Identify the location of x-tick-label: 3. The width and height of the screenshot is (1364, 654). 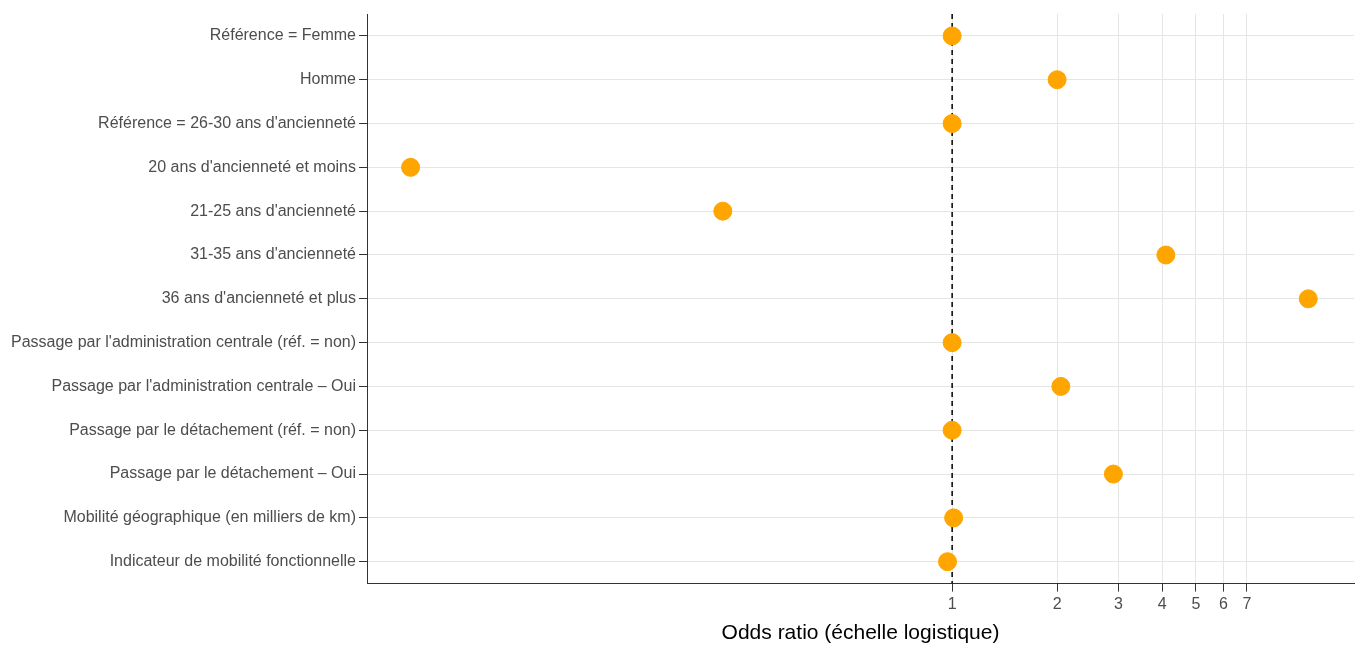
(1119, 603).